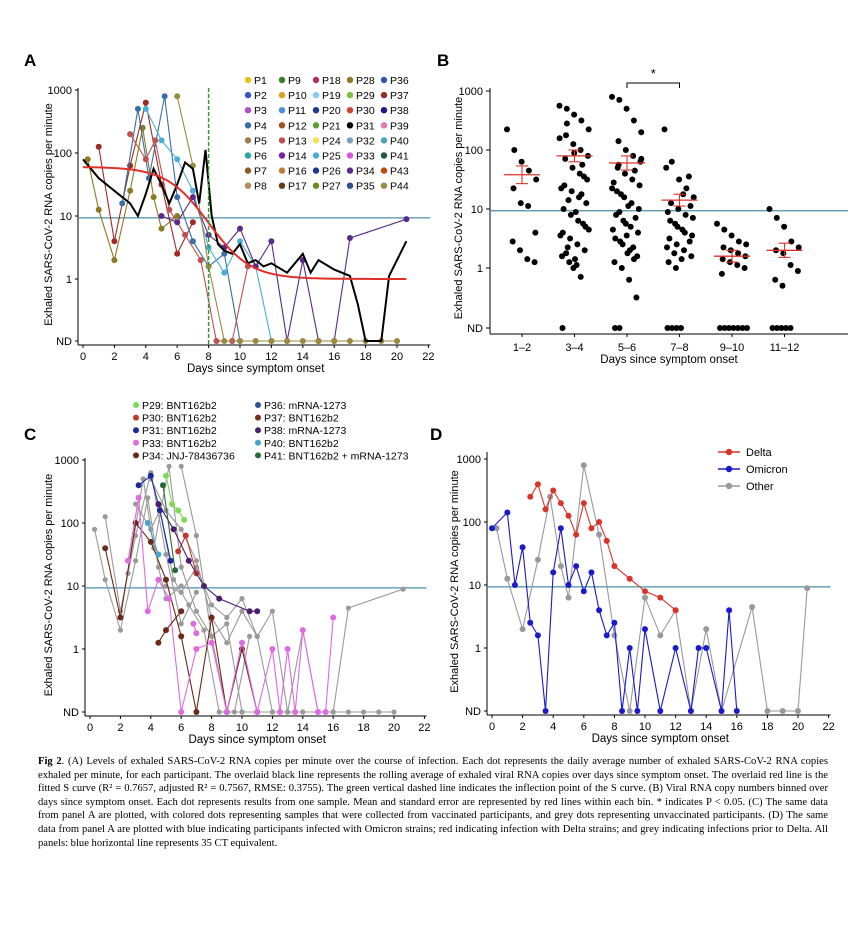 This screenshot has width=864, height=952. Describe the element at coordinates (301, 444) in the screenshot. I see `legend-label: P40: BNT162b2` at that location.